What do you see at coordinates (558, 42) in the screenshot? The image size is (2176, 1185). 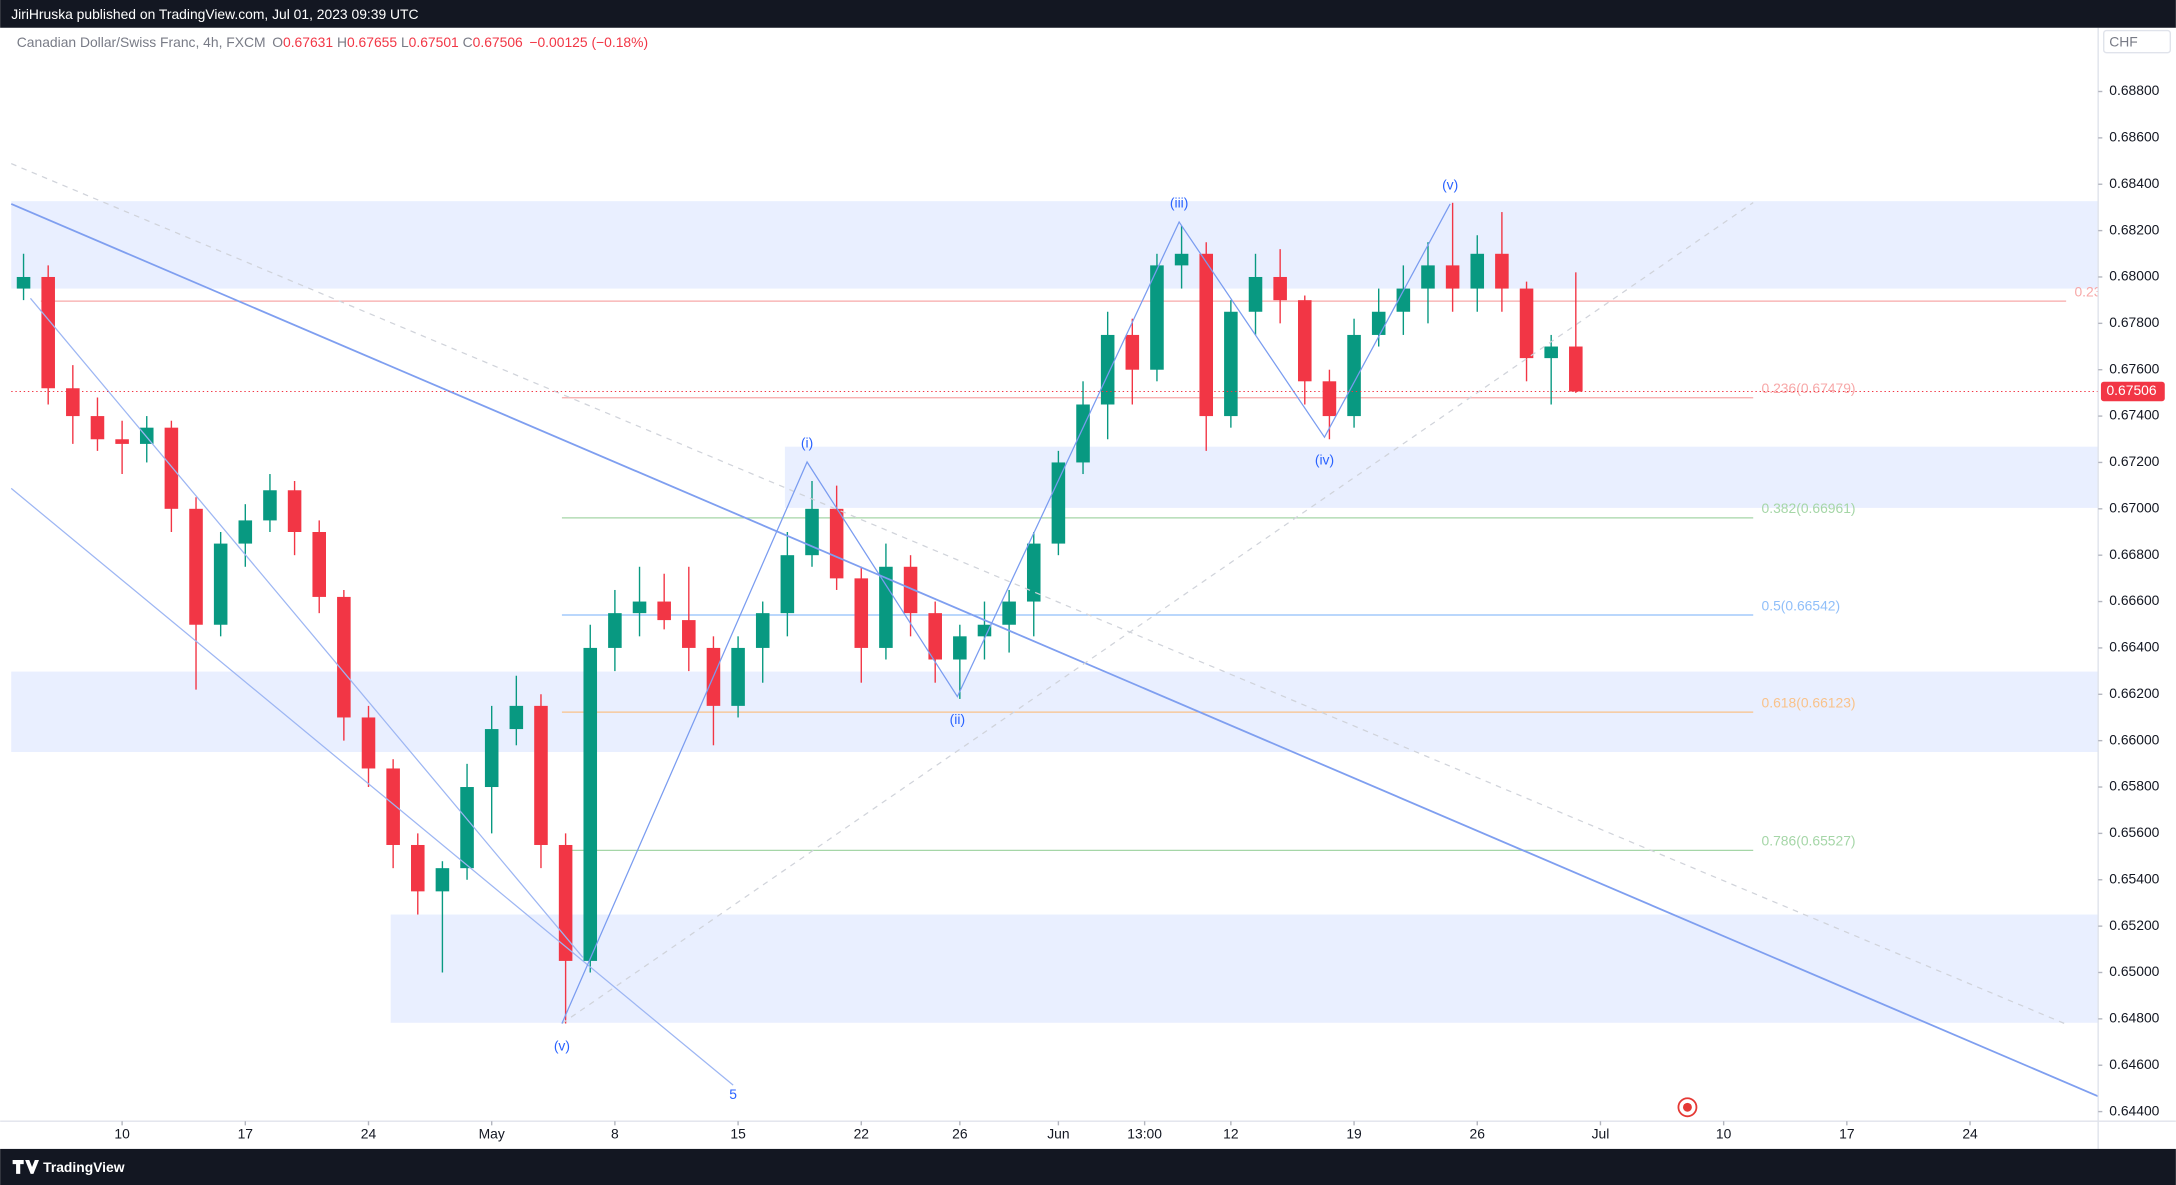 I see `legend-change: −0.00125` at bounding box center [558, 42].